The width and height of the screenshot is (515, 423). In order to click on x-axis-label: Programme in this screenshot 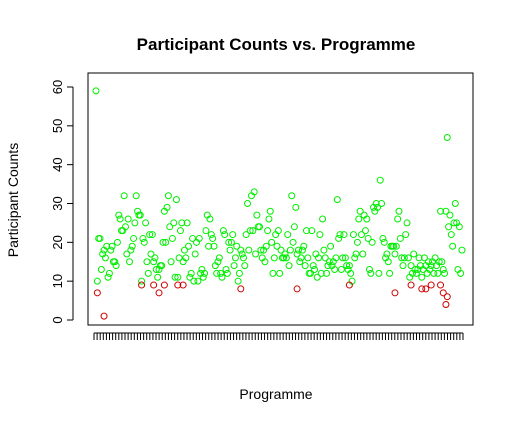, I will do `click(275, 394)`.